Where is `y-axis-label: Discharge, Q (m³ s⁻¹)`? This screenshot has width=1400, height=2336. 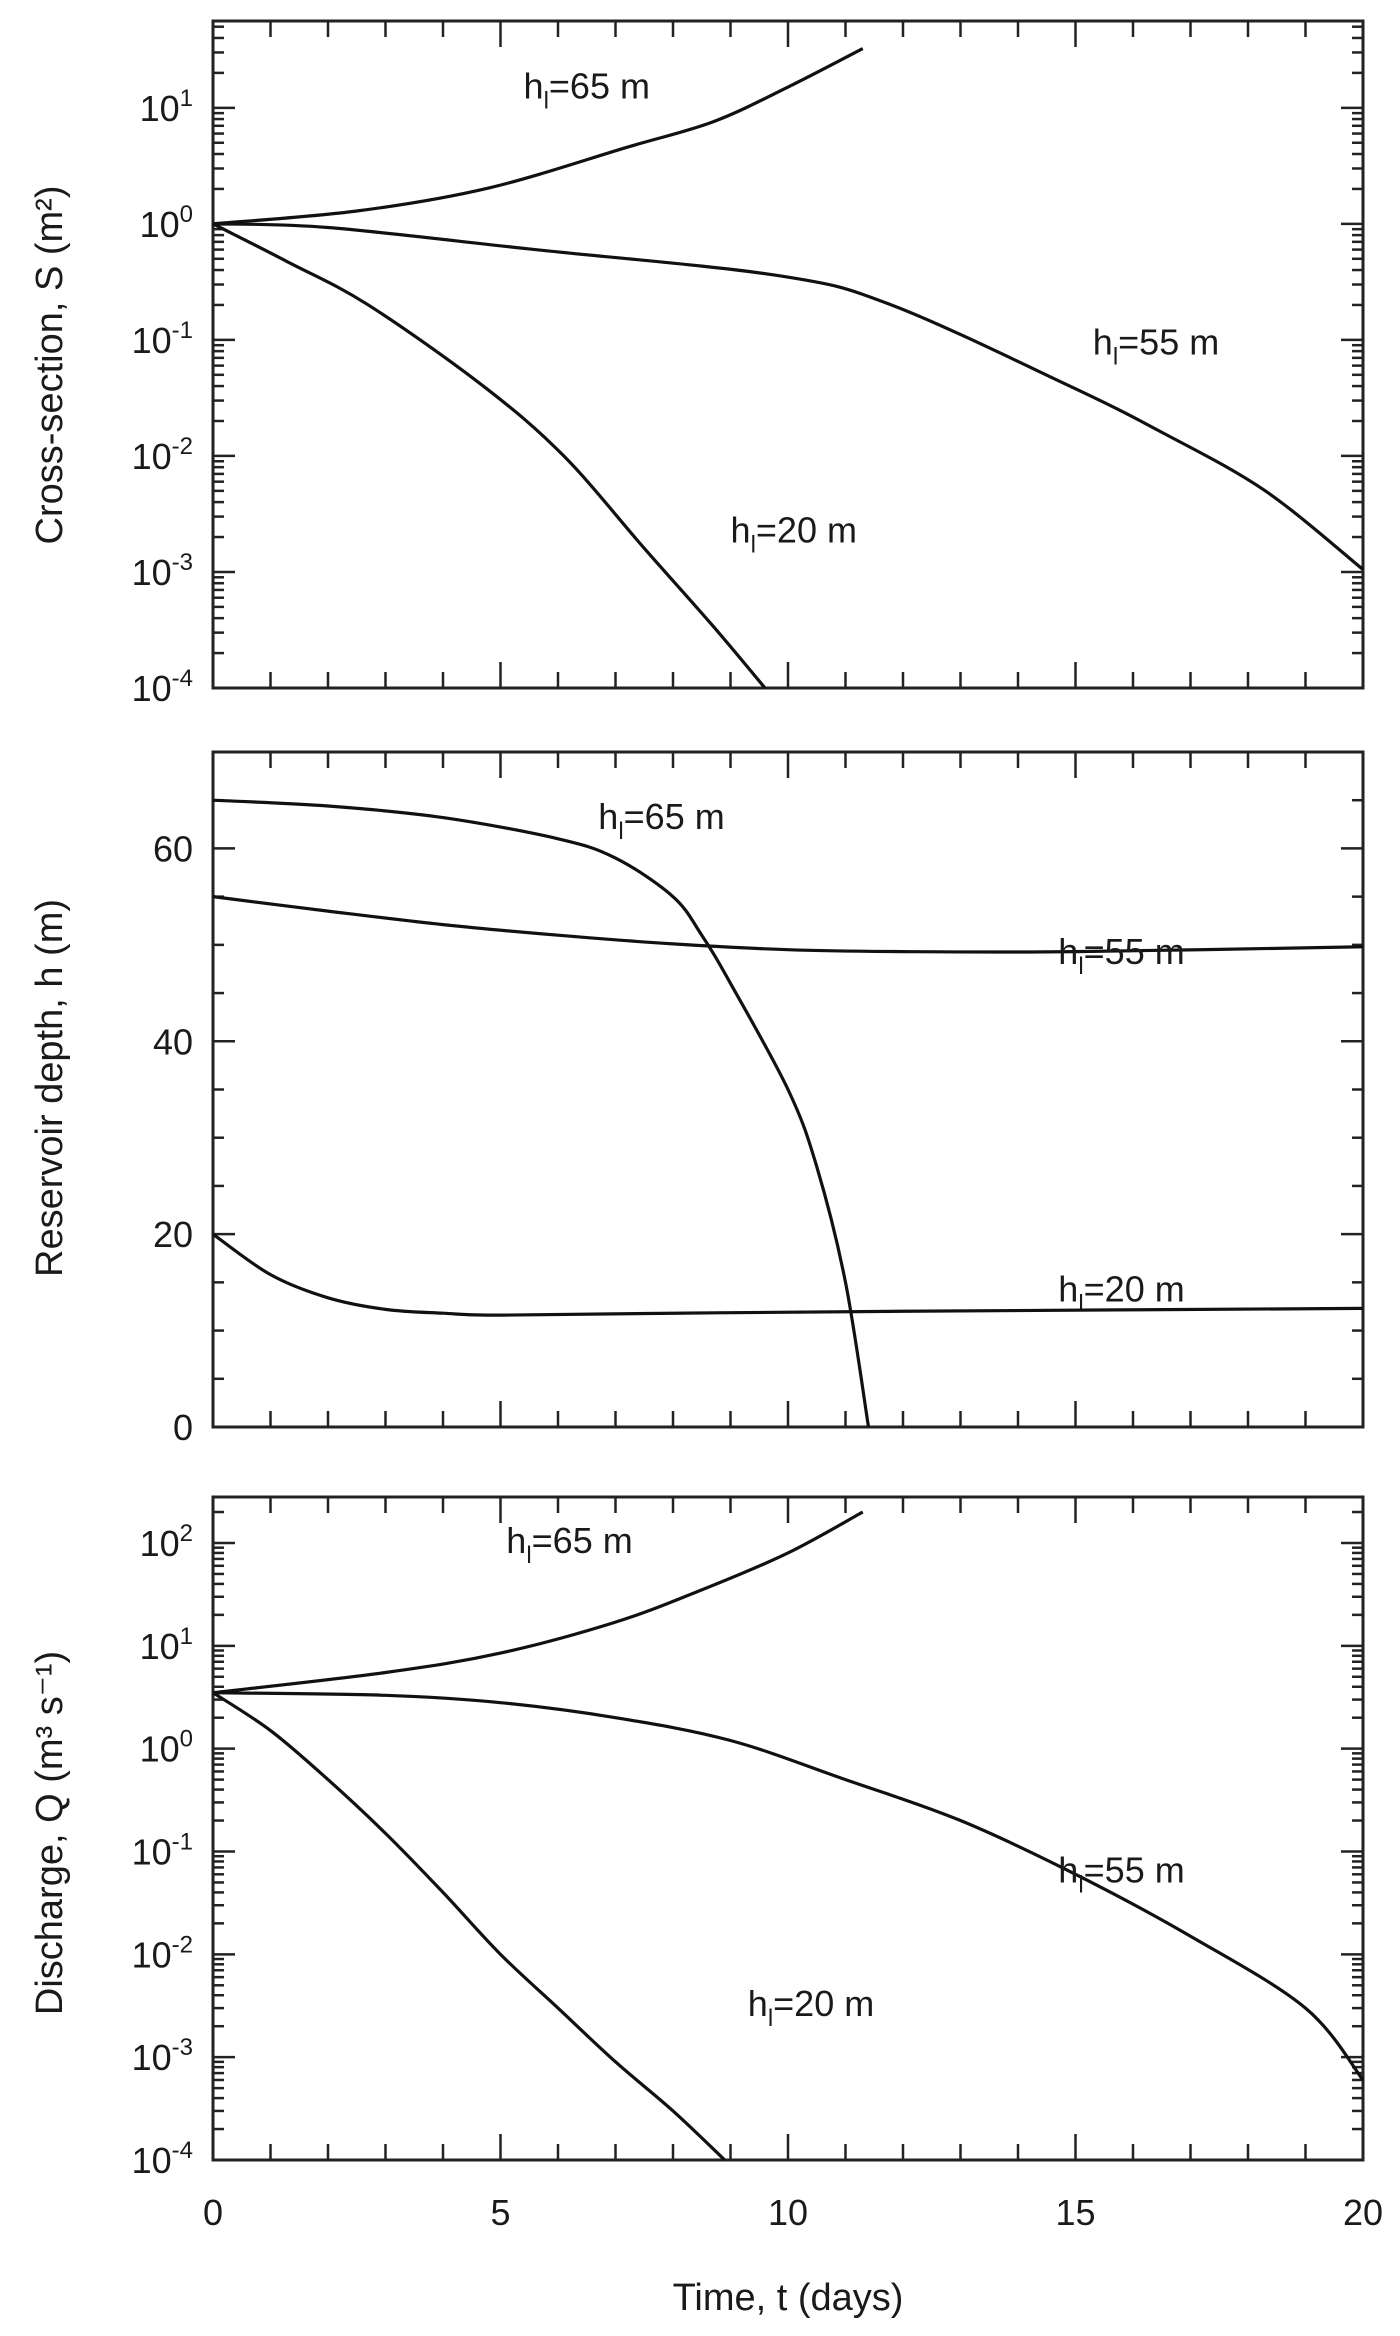 y-axis-label: Discharge, Q (m³ s⁻¹) is located at coordinates (50, 1833).